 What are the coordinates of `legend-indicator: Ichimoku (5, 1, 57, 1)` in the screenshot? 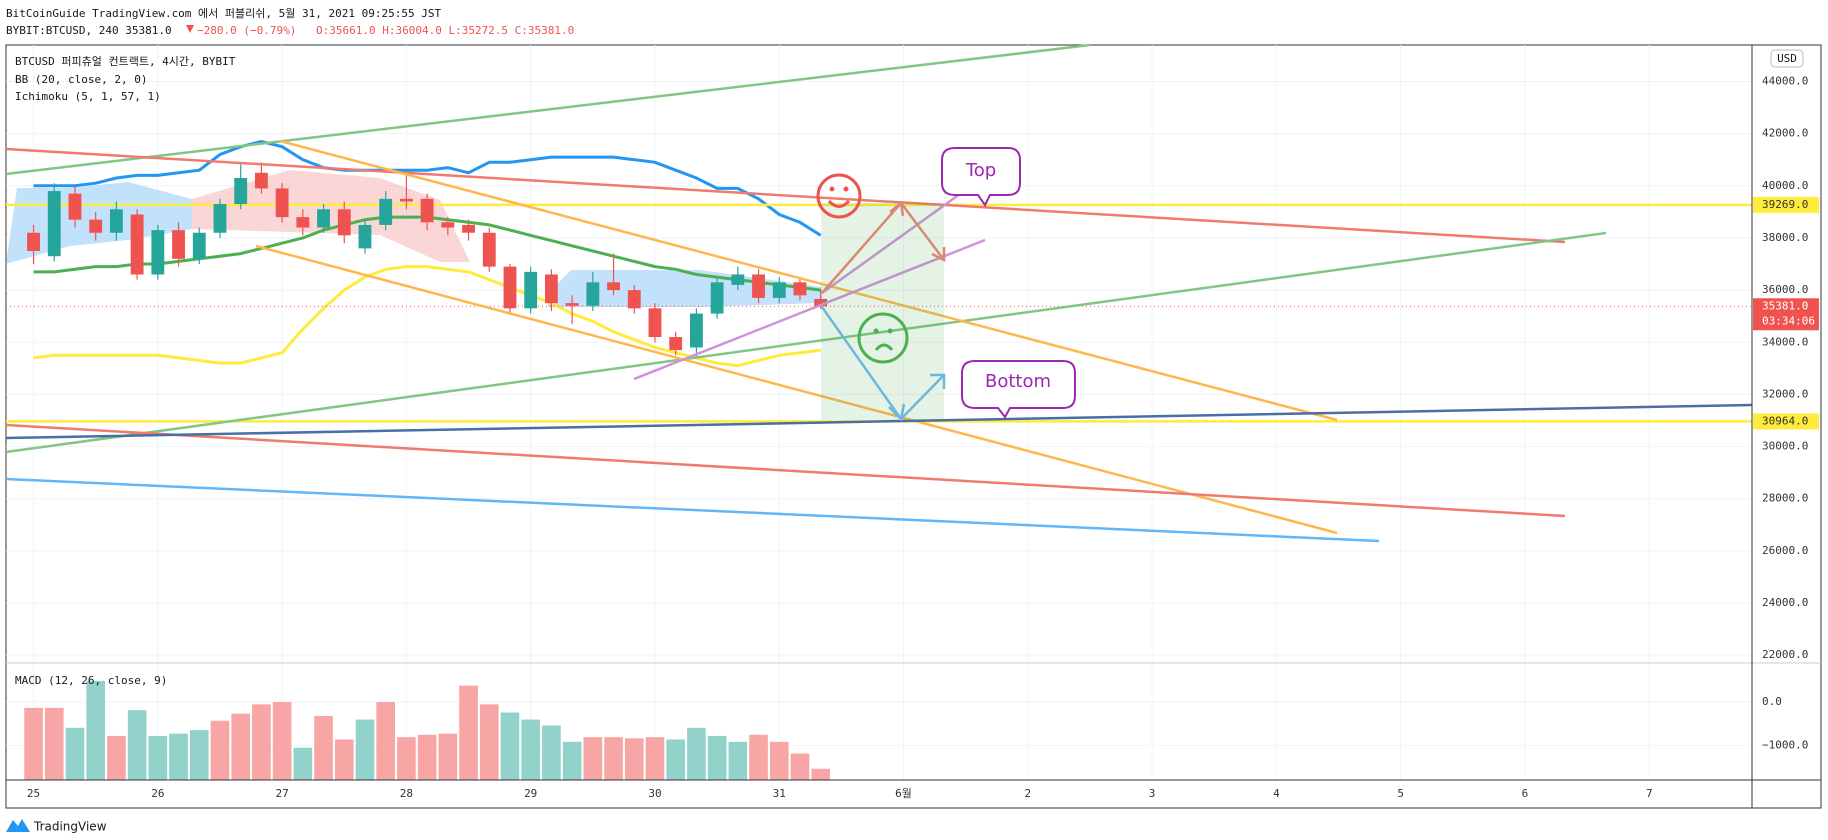 It's located at (88, 96).